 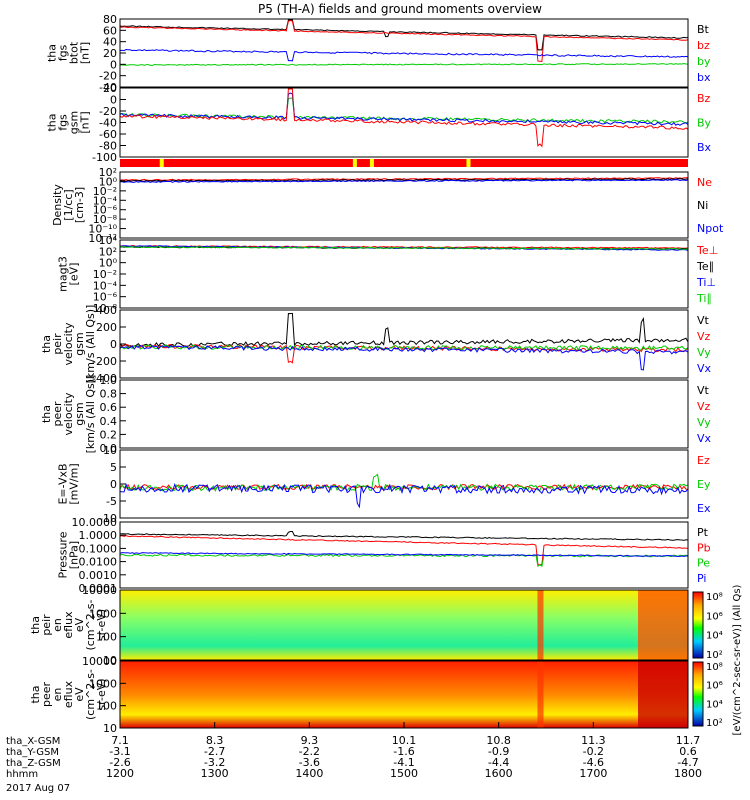 I want to click on colorbar-tick-1-0: 10⁸, so click(x=714, y=667).